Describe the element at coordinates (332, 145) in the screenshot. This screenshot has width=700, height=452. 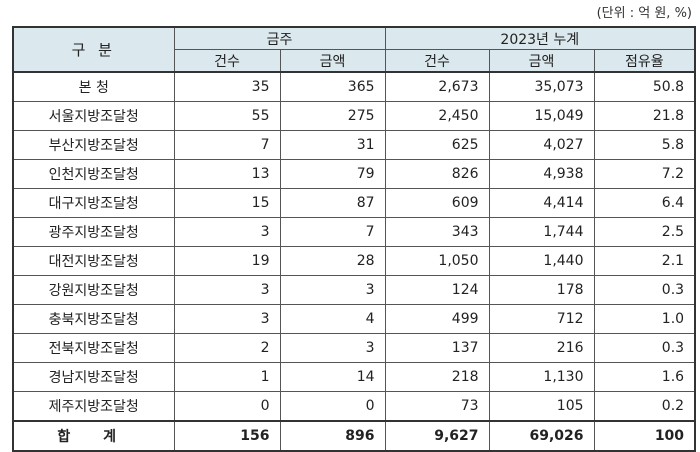
I see `week-amount-cell: 31` at that location.